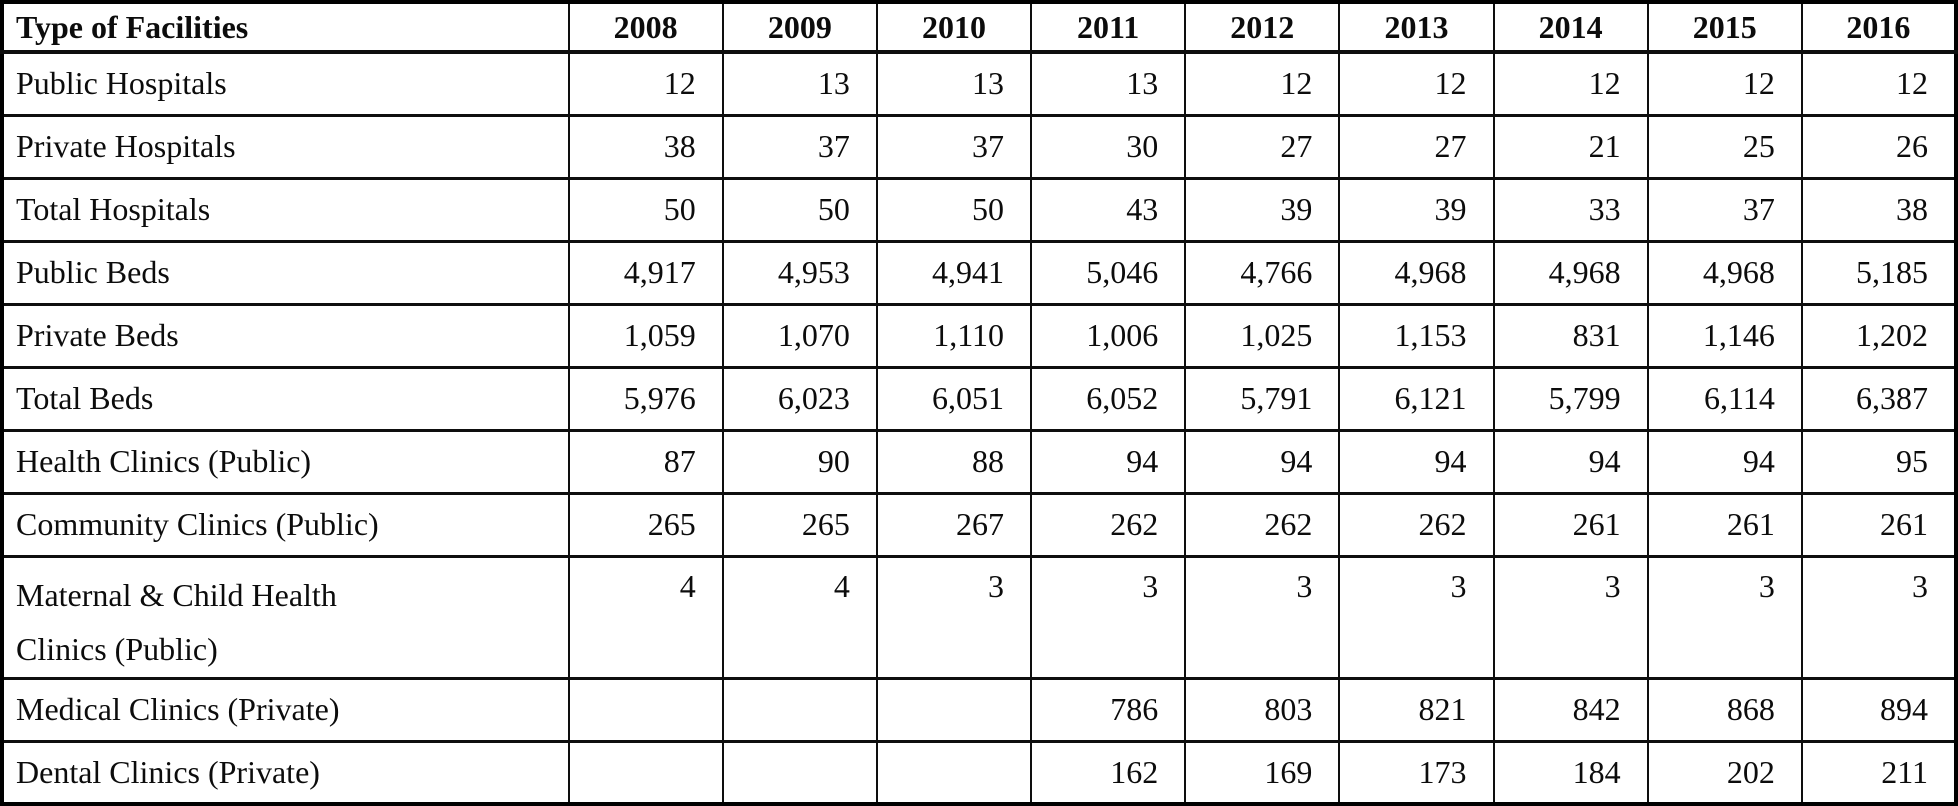 This screenshot has height=806, width=1958. I want to click on value-cell: 4,766, so click(1262, 272).